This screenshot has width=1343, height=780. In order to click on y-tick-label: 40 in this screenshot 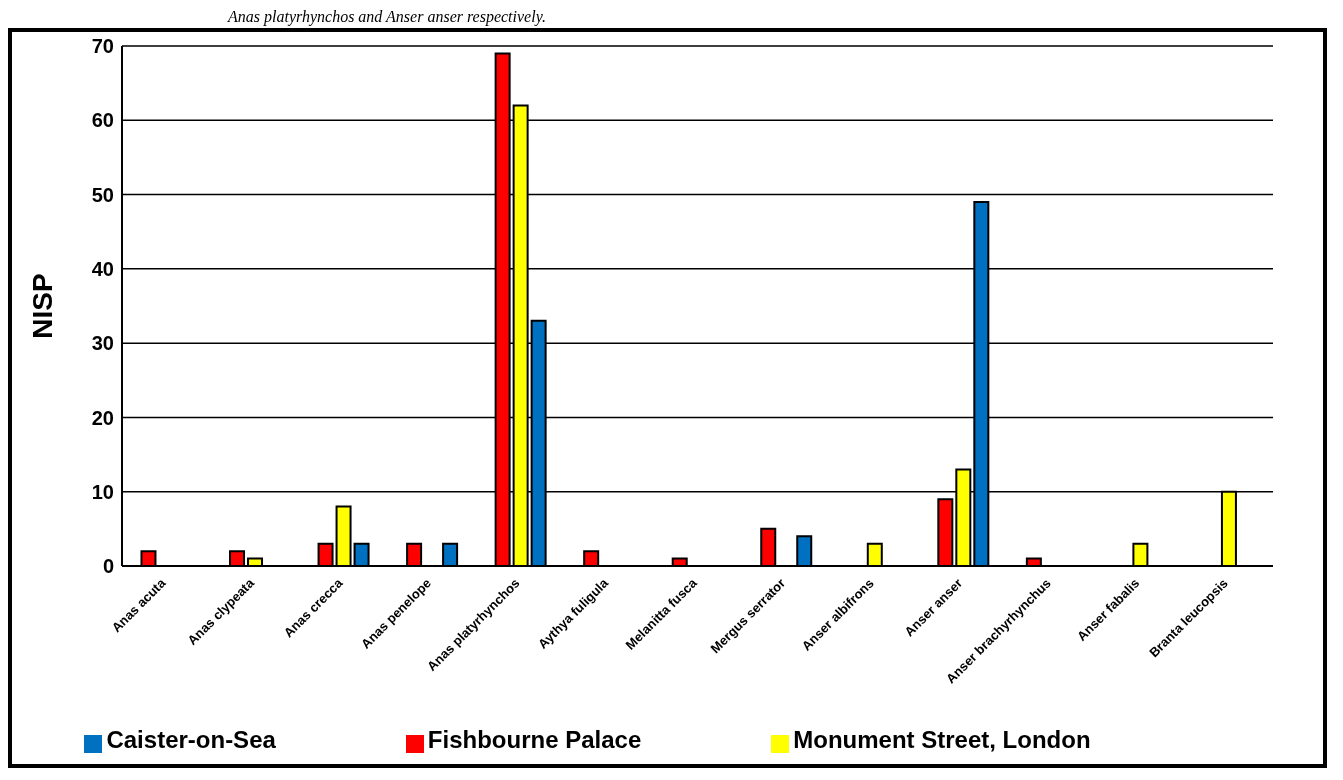, I will do `click(102, 268)`.